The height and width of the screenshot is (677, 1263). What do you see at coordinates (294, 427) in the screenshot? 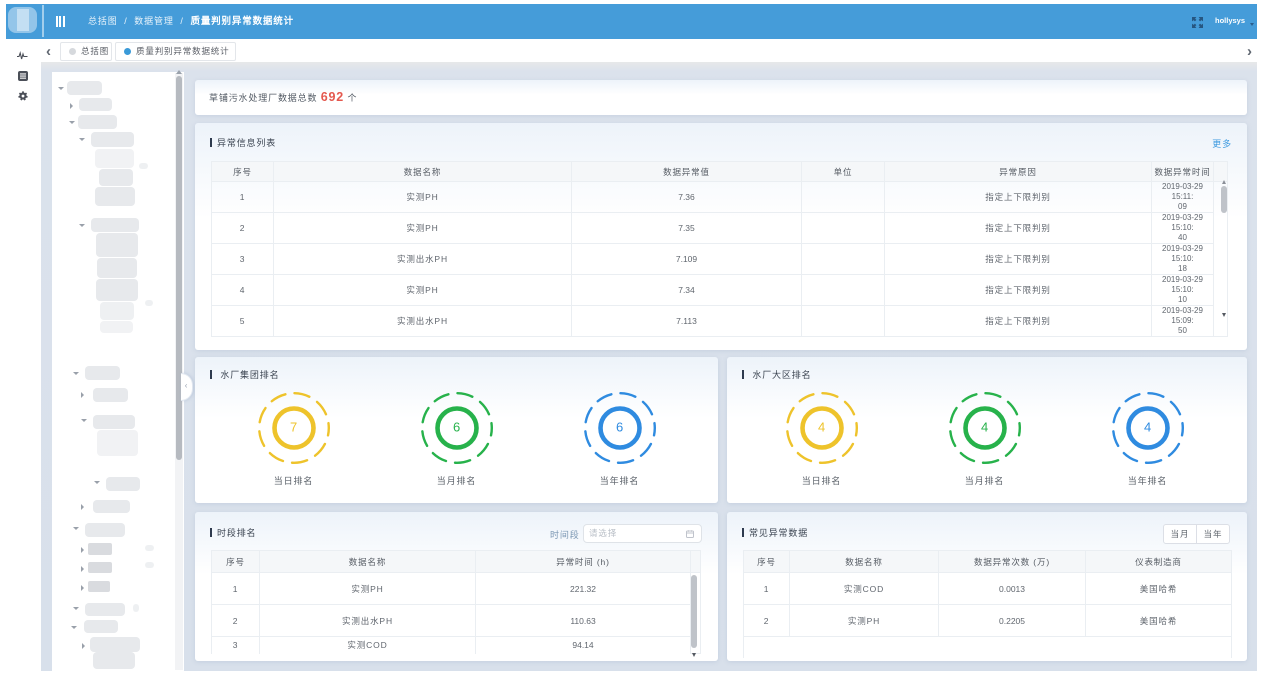
I see `svg-text: 7` at bounding box center [294, 427].